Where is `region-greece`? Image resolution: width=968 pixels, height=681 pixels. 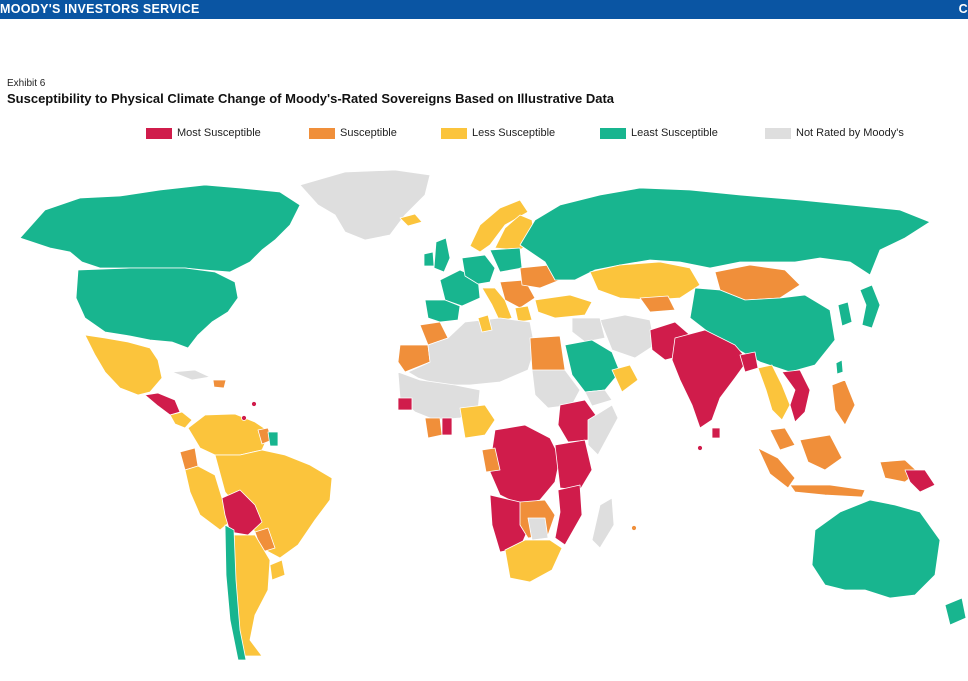 region-greece is located at coordinates (523, 314).